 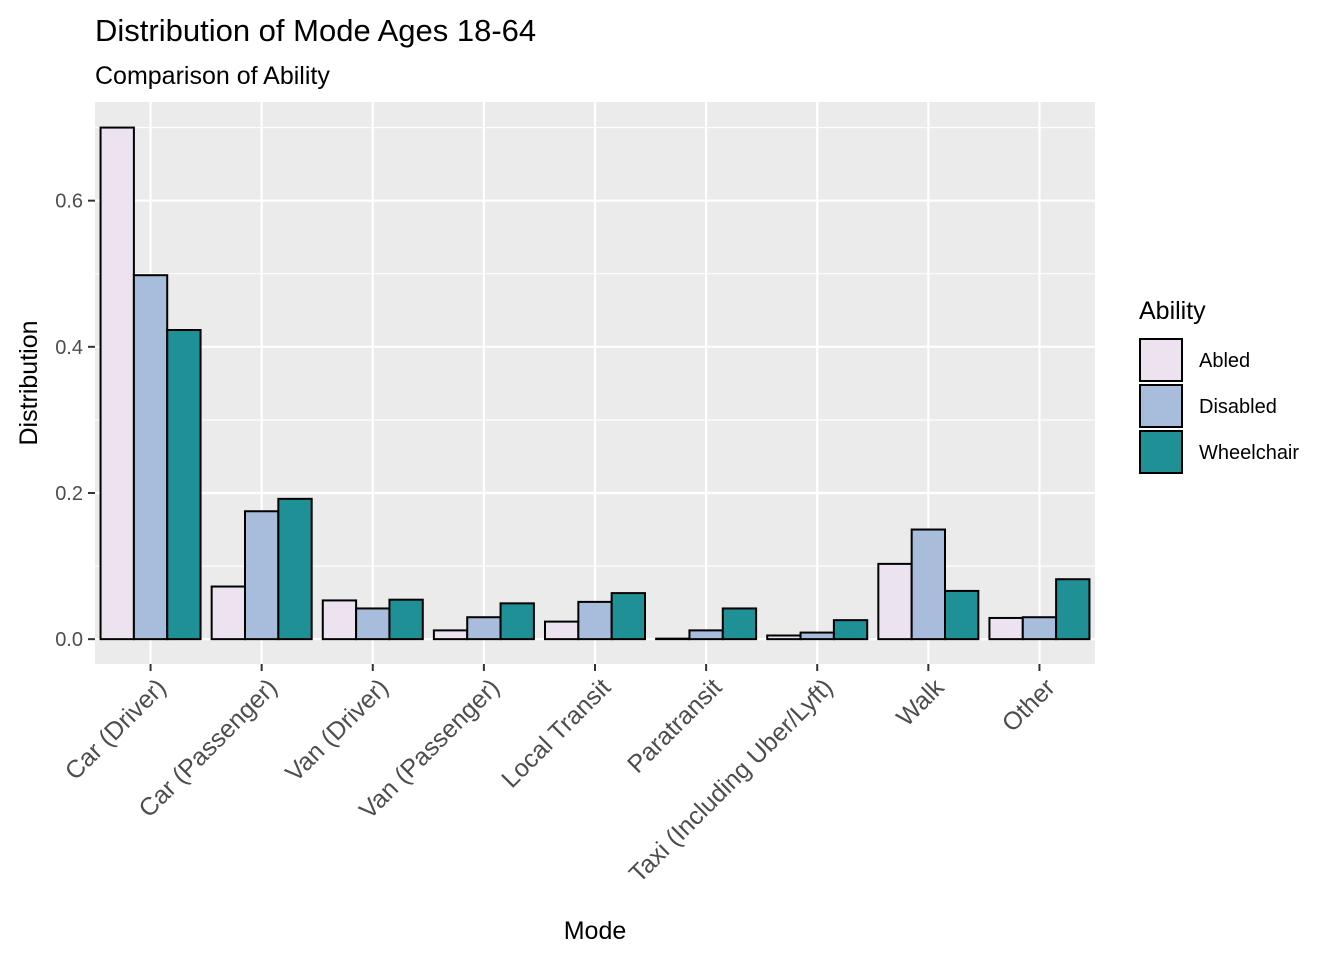 I want to click on legend: Ability Abled Disabled Wheelchair, so click(x=1219, y=385).